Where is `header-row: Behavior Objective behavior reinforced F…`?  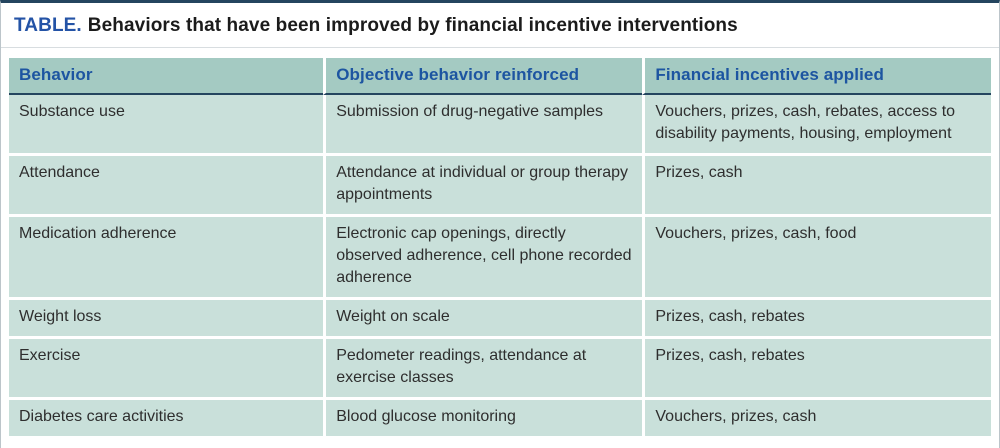 header-row: Behavior Objective behavior reinforced F… is located at coordinates (500, 76).